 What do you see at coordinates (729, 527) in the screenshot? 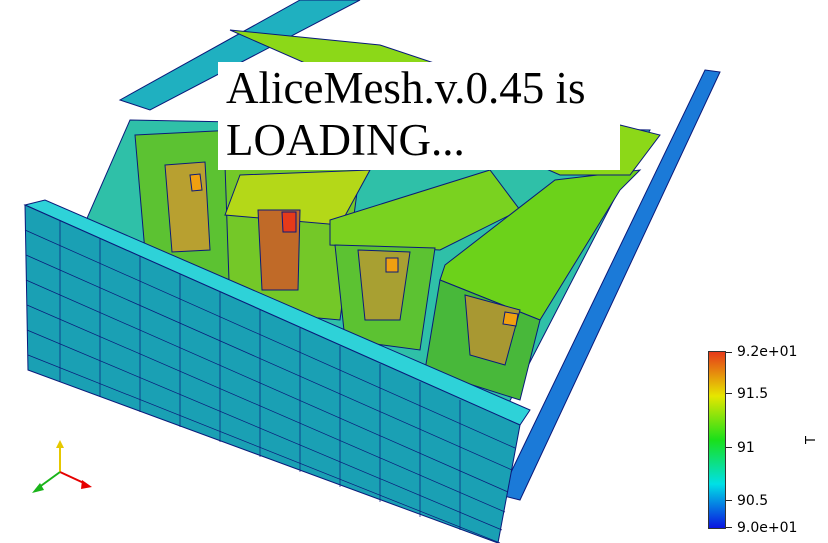
I see `colorbar-tick-min` at bounding box center [729, 527].